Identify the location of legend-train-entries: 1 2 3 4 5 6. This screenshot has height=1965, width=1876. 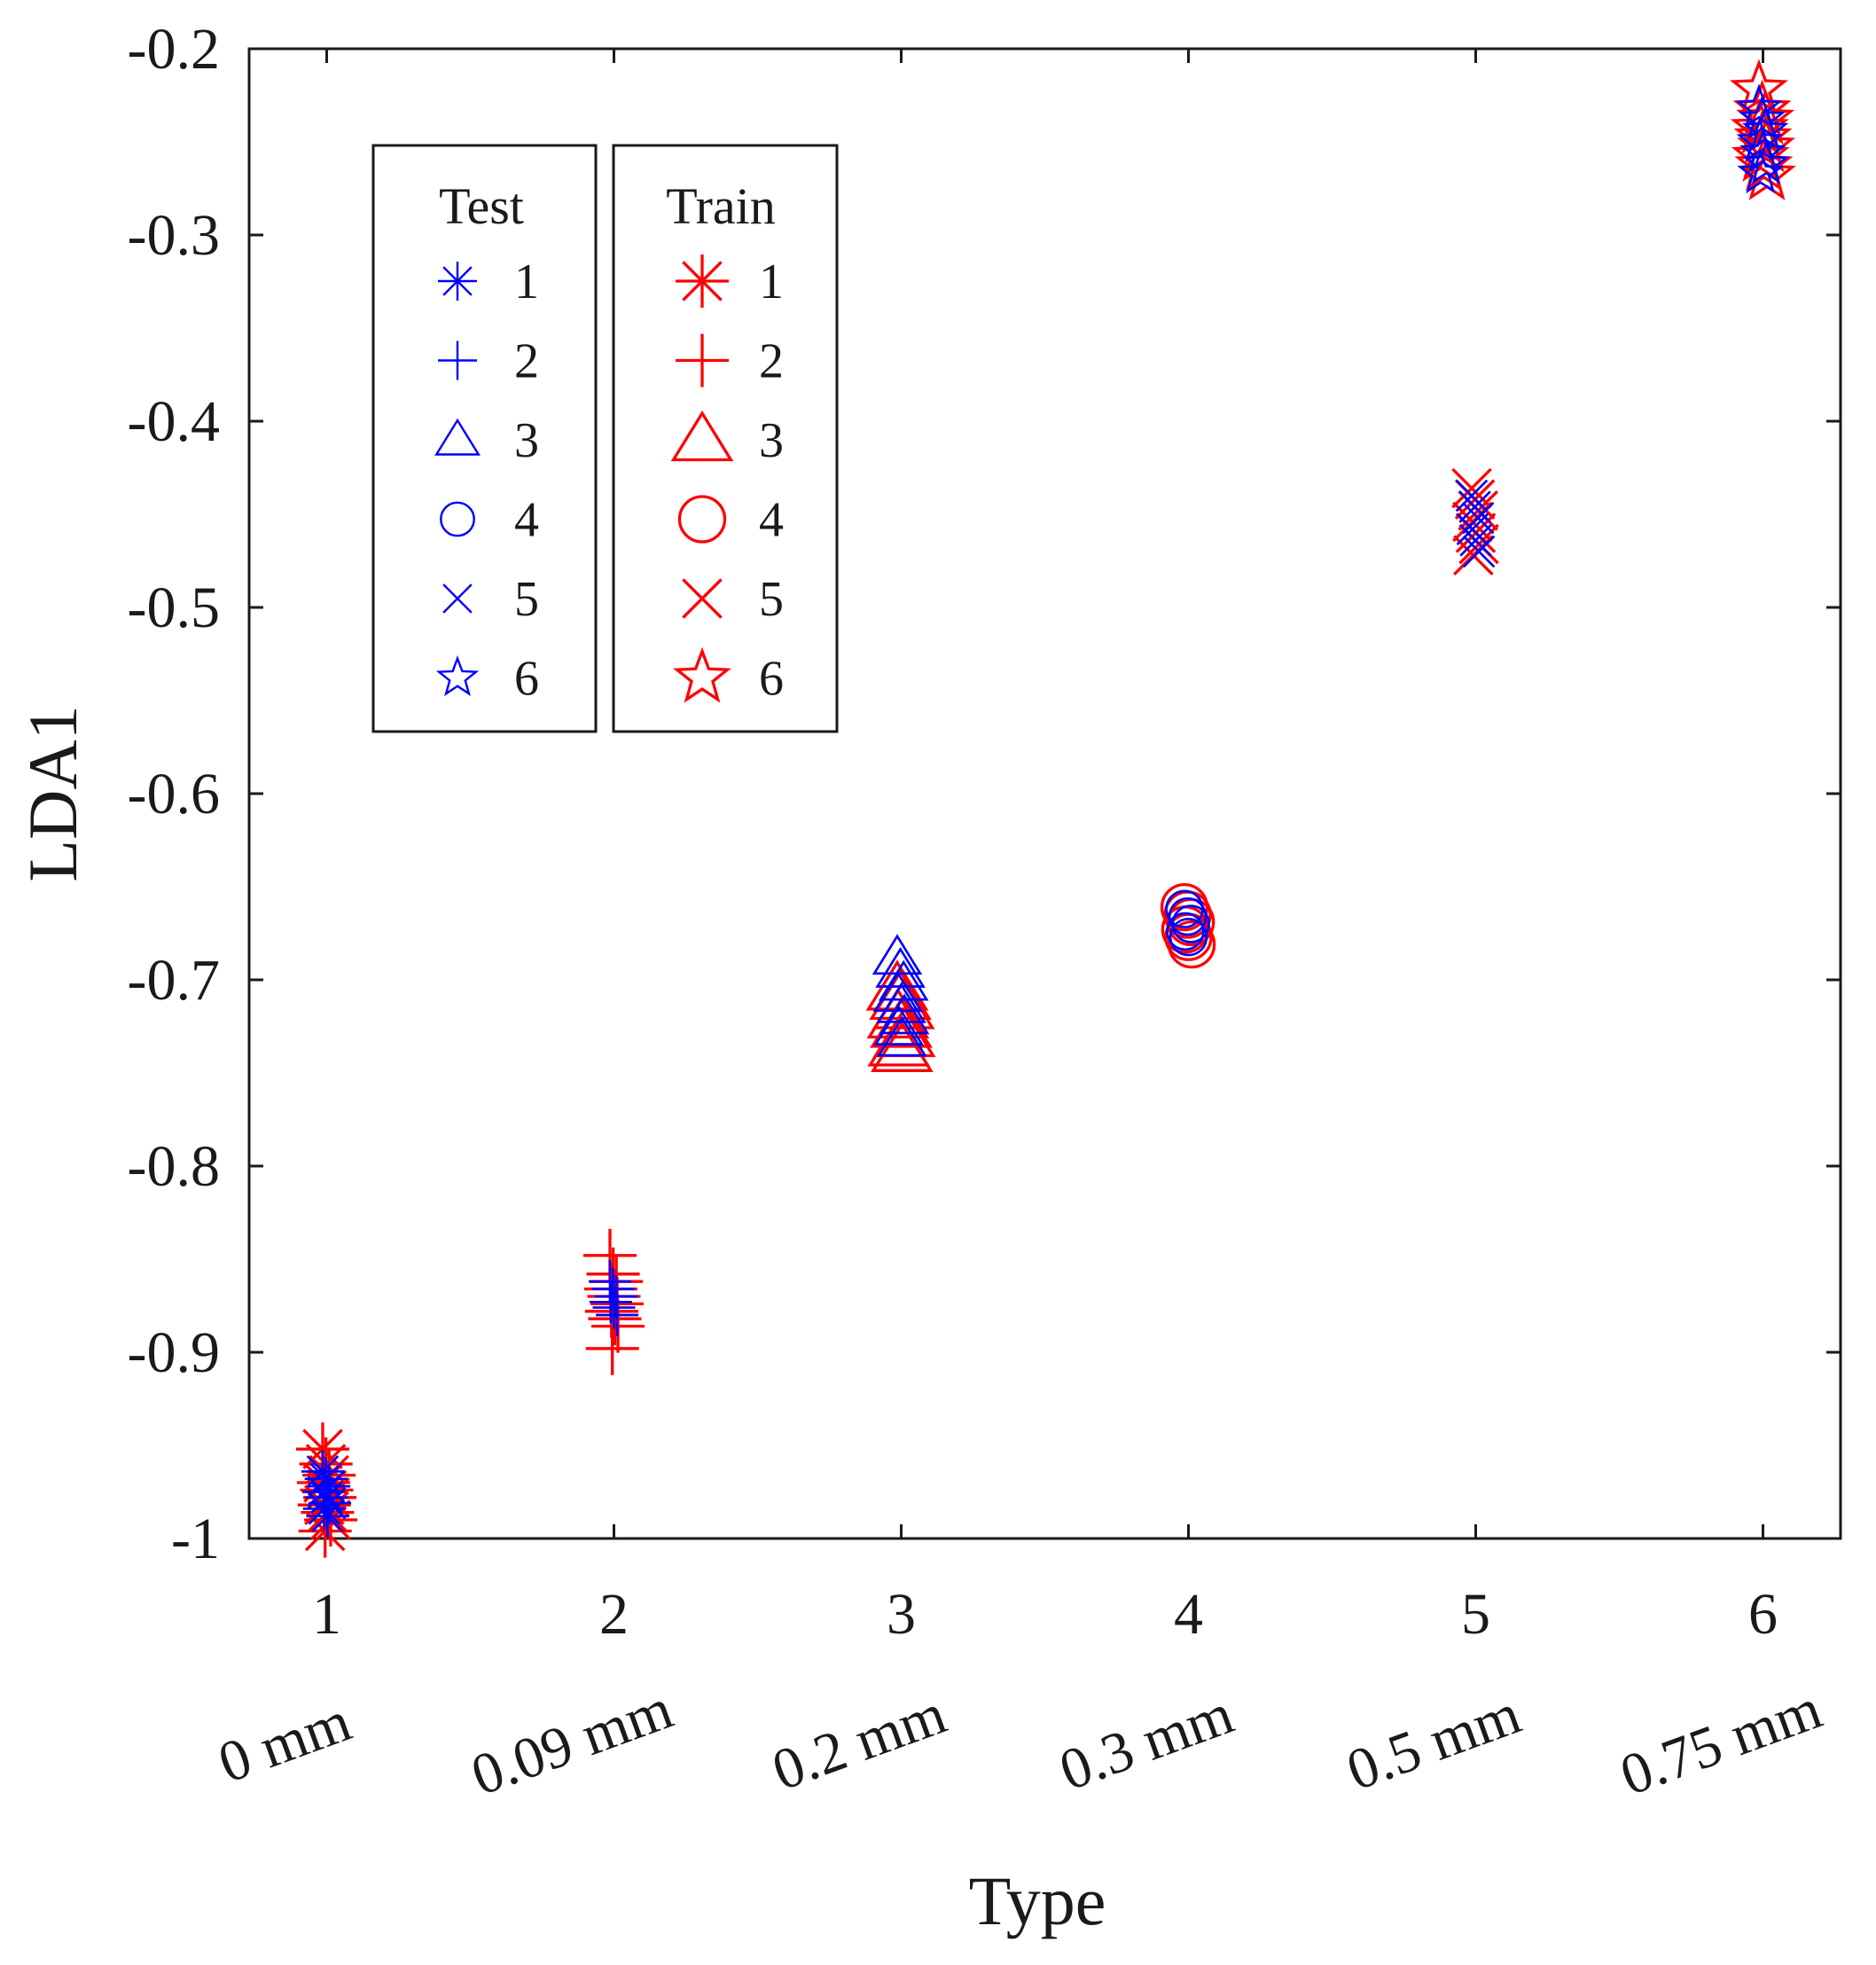
(727, 480).